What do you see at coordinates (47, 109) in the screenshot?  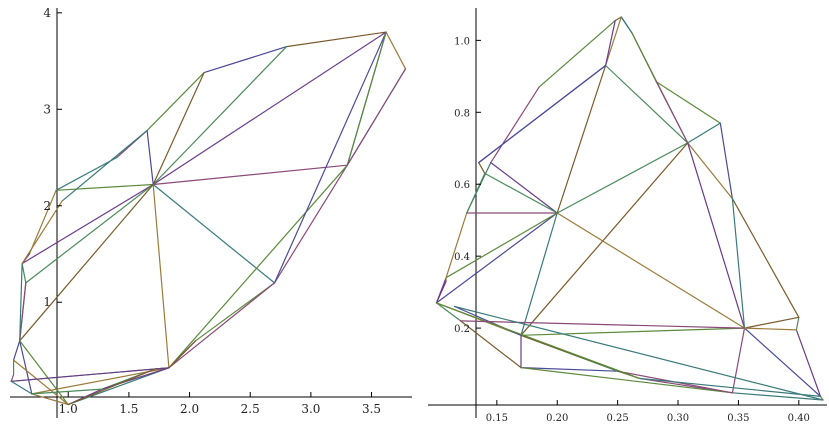 I see `y-tick-label: 3` at bounding box center [47, 109].